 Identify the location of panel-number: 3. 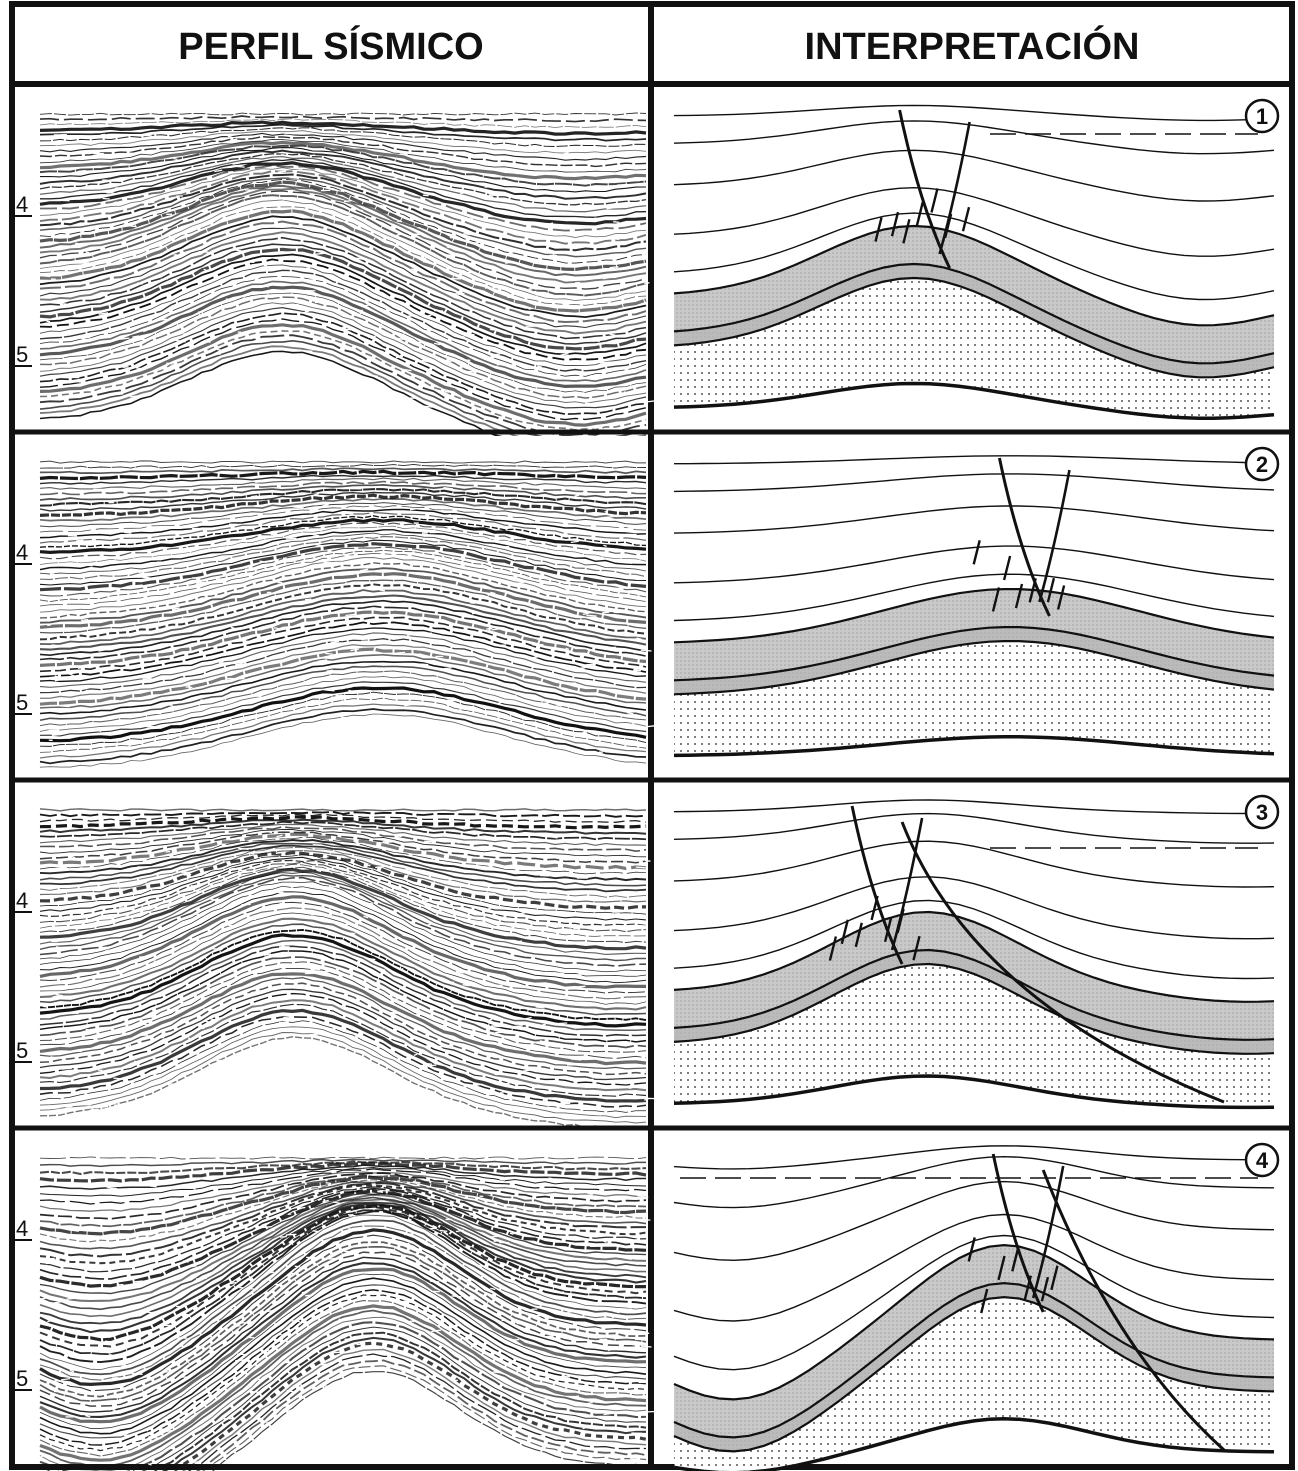
(1262, 812).